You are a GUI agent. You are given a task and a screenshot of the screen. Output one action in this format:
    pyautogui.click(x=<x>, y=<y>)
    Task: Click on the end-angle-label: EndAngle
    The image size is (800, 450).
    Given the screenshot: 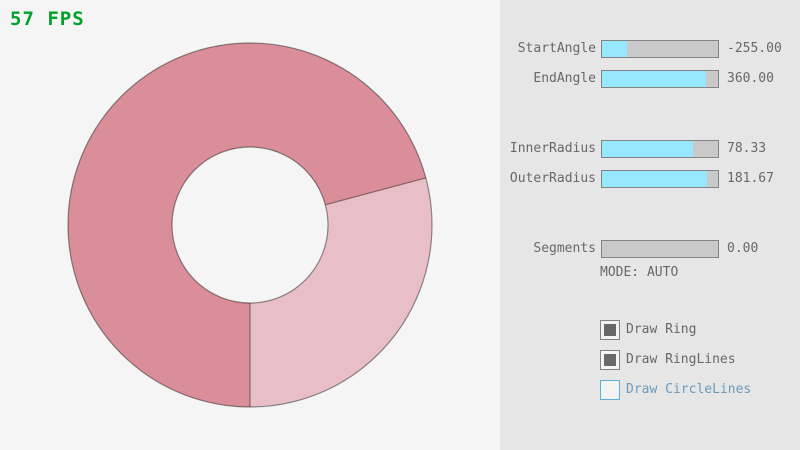 What is the action you would take?
    pyautogui.click(x=564, y=78)
    